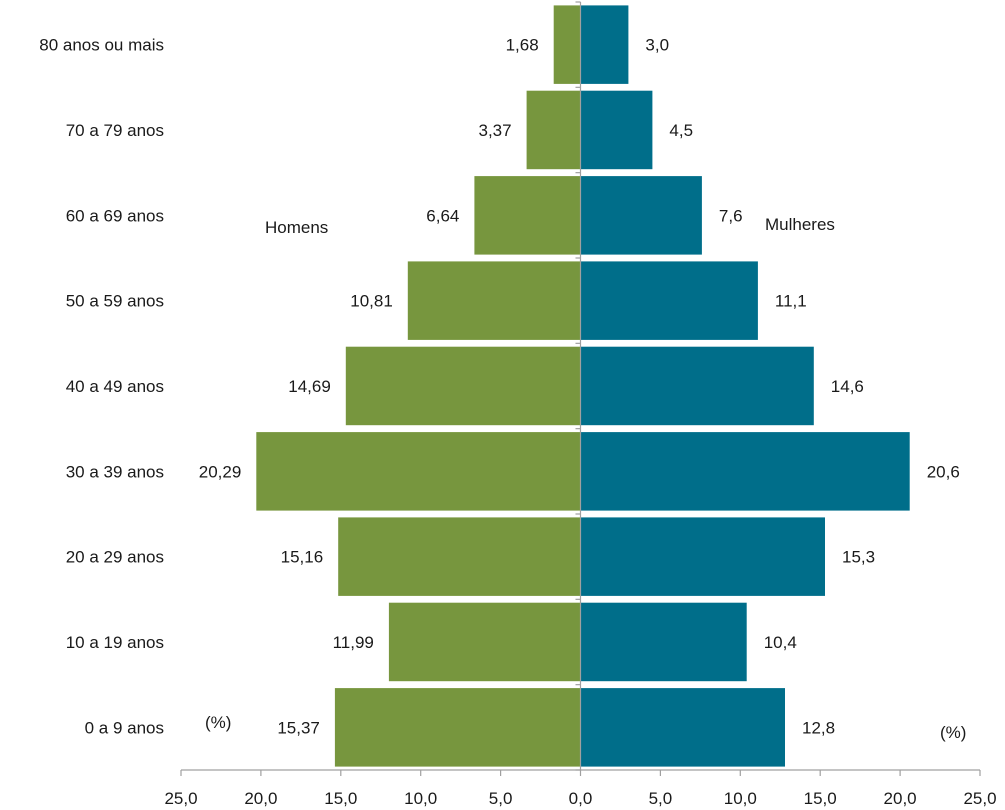 Image resolution: width=1005 pixels, height=810 pixels. What do you see at coordinates (847, 386) in the screenshot?
I see `data-label-mulheres-4: 14,6` at bounding box center [847, 386].